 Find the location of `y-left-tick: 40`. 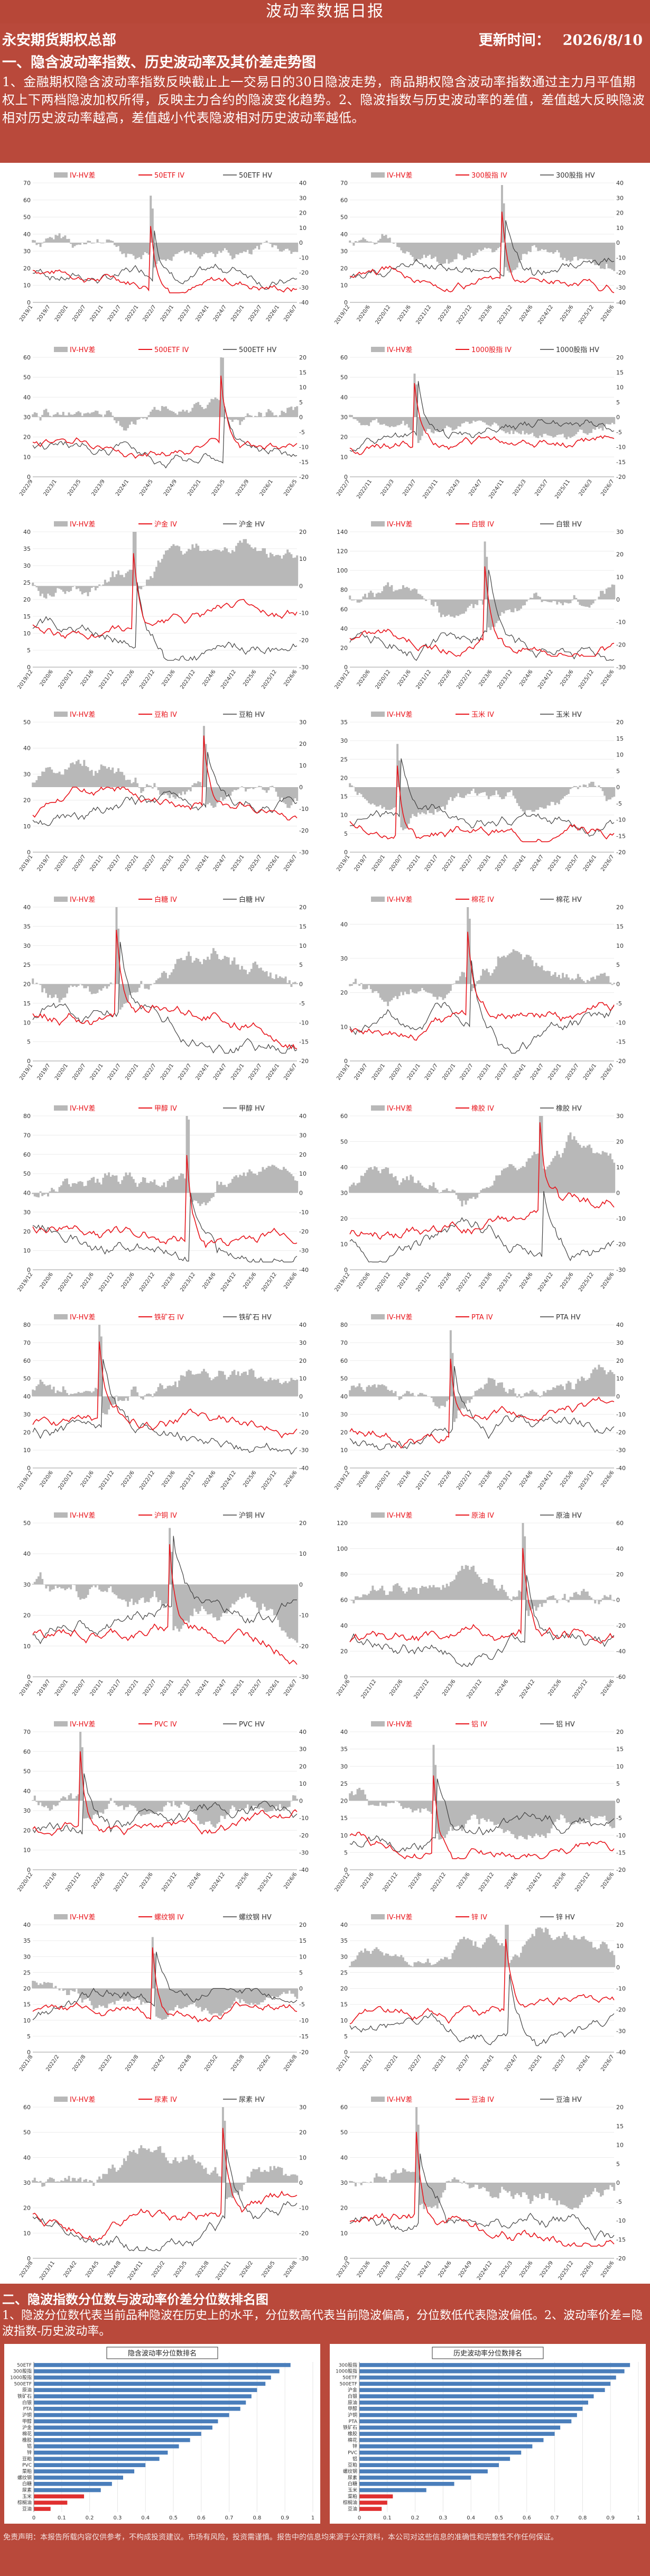

y-left-tick: 40 is located at coordinates (344, 1925).